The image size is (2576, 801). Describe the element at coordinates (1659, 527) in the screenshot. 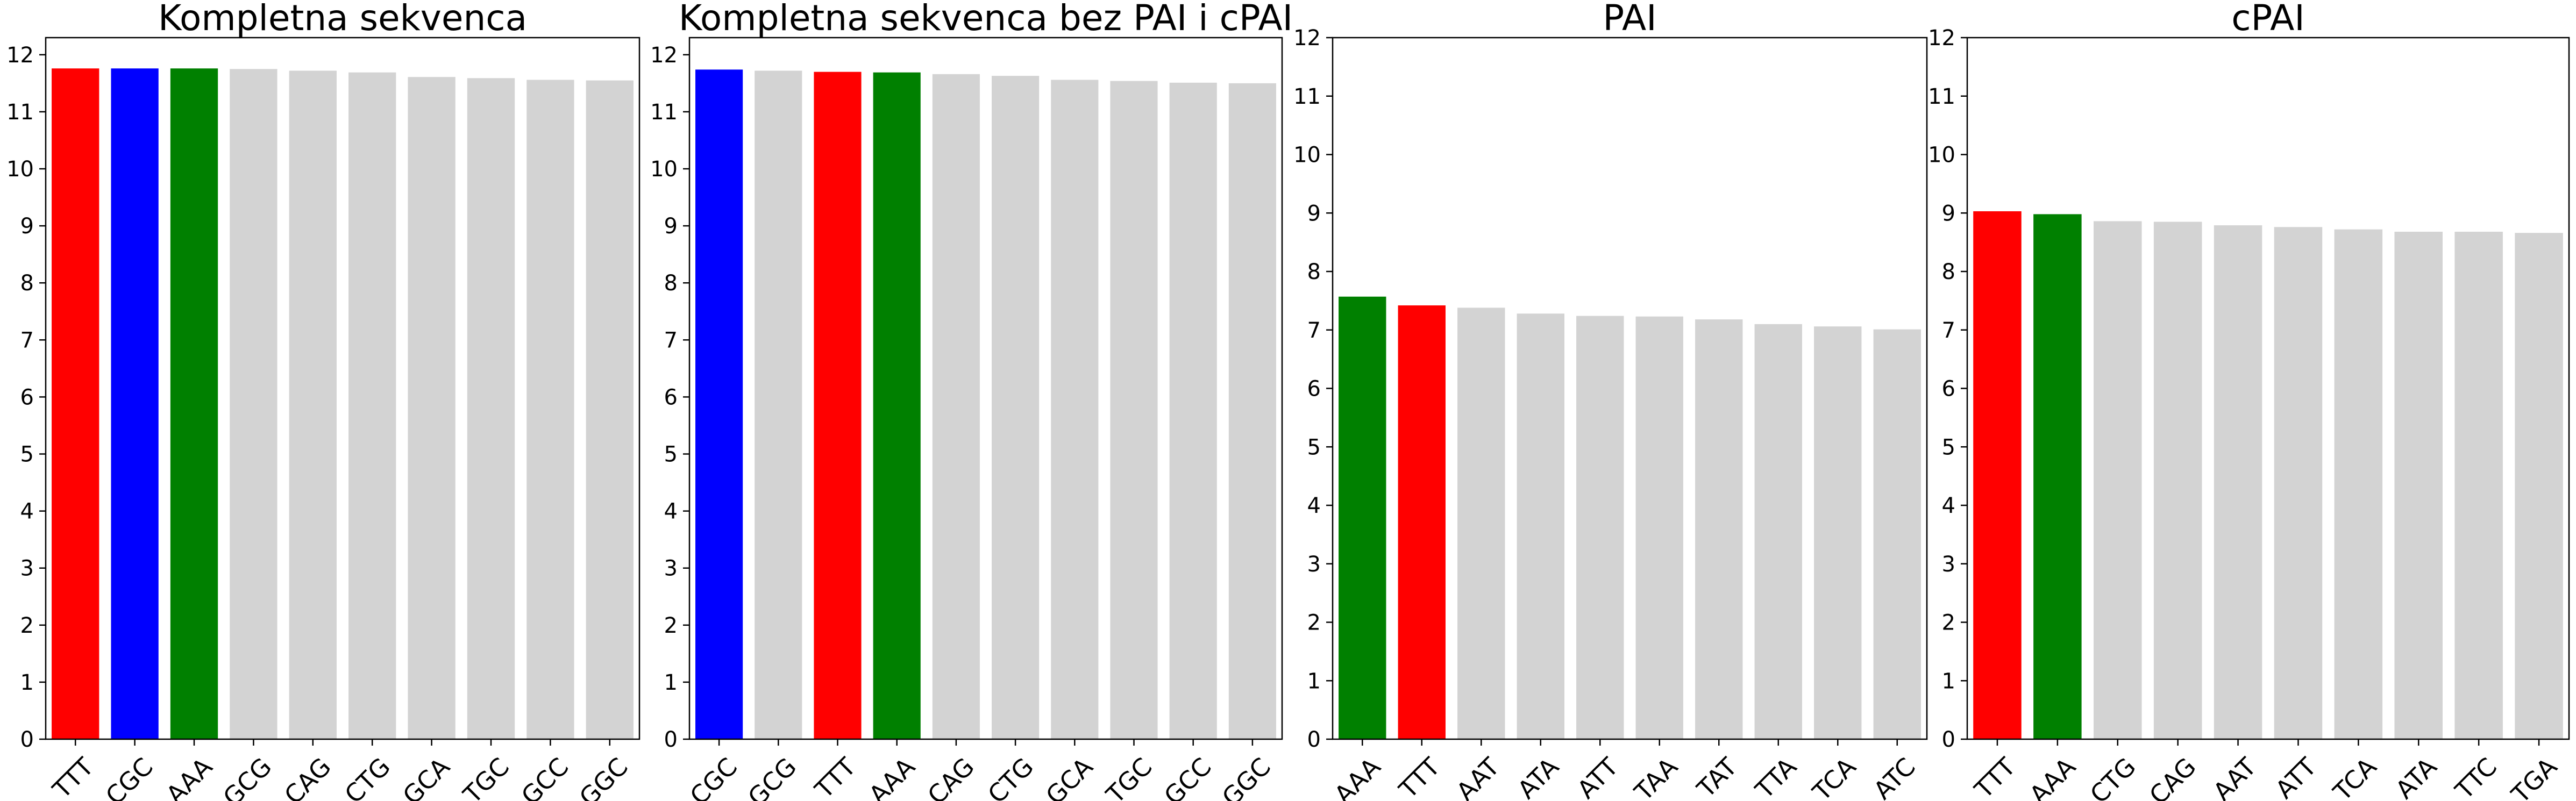

I see `bar-taa` at that location.